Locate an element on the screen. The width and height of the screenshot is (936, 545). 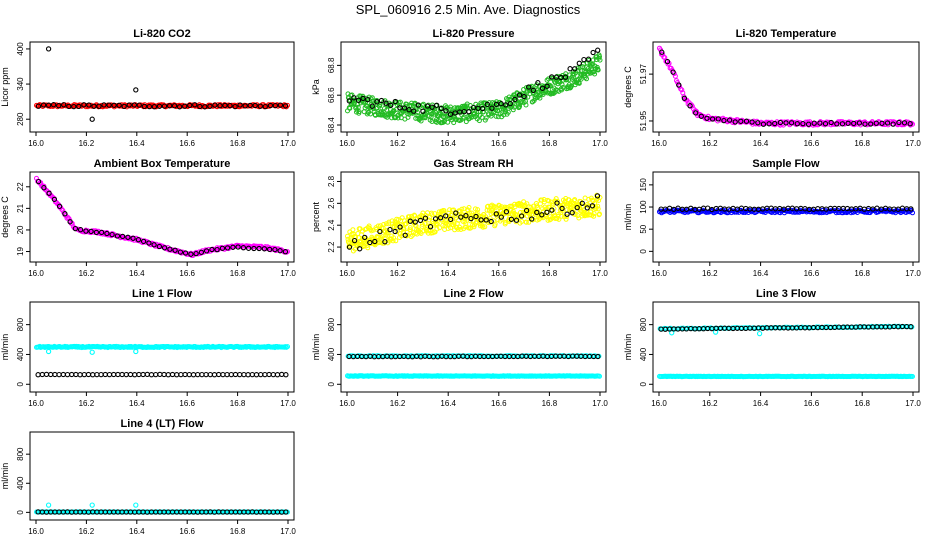
panel-title: Li-820 Temperature is located at coordinates (786, 34).